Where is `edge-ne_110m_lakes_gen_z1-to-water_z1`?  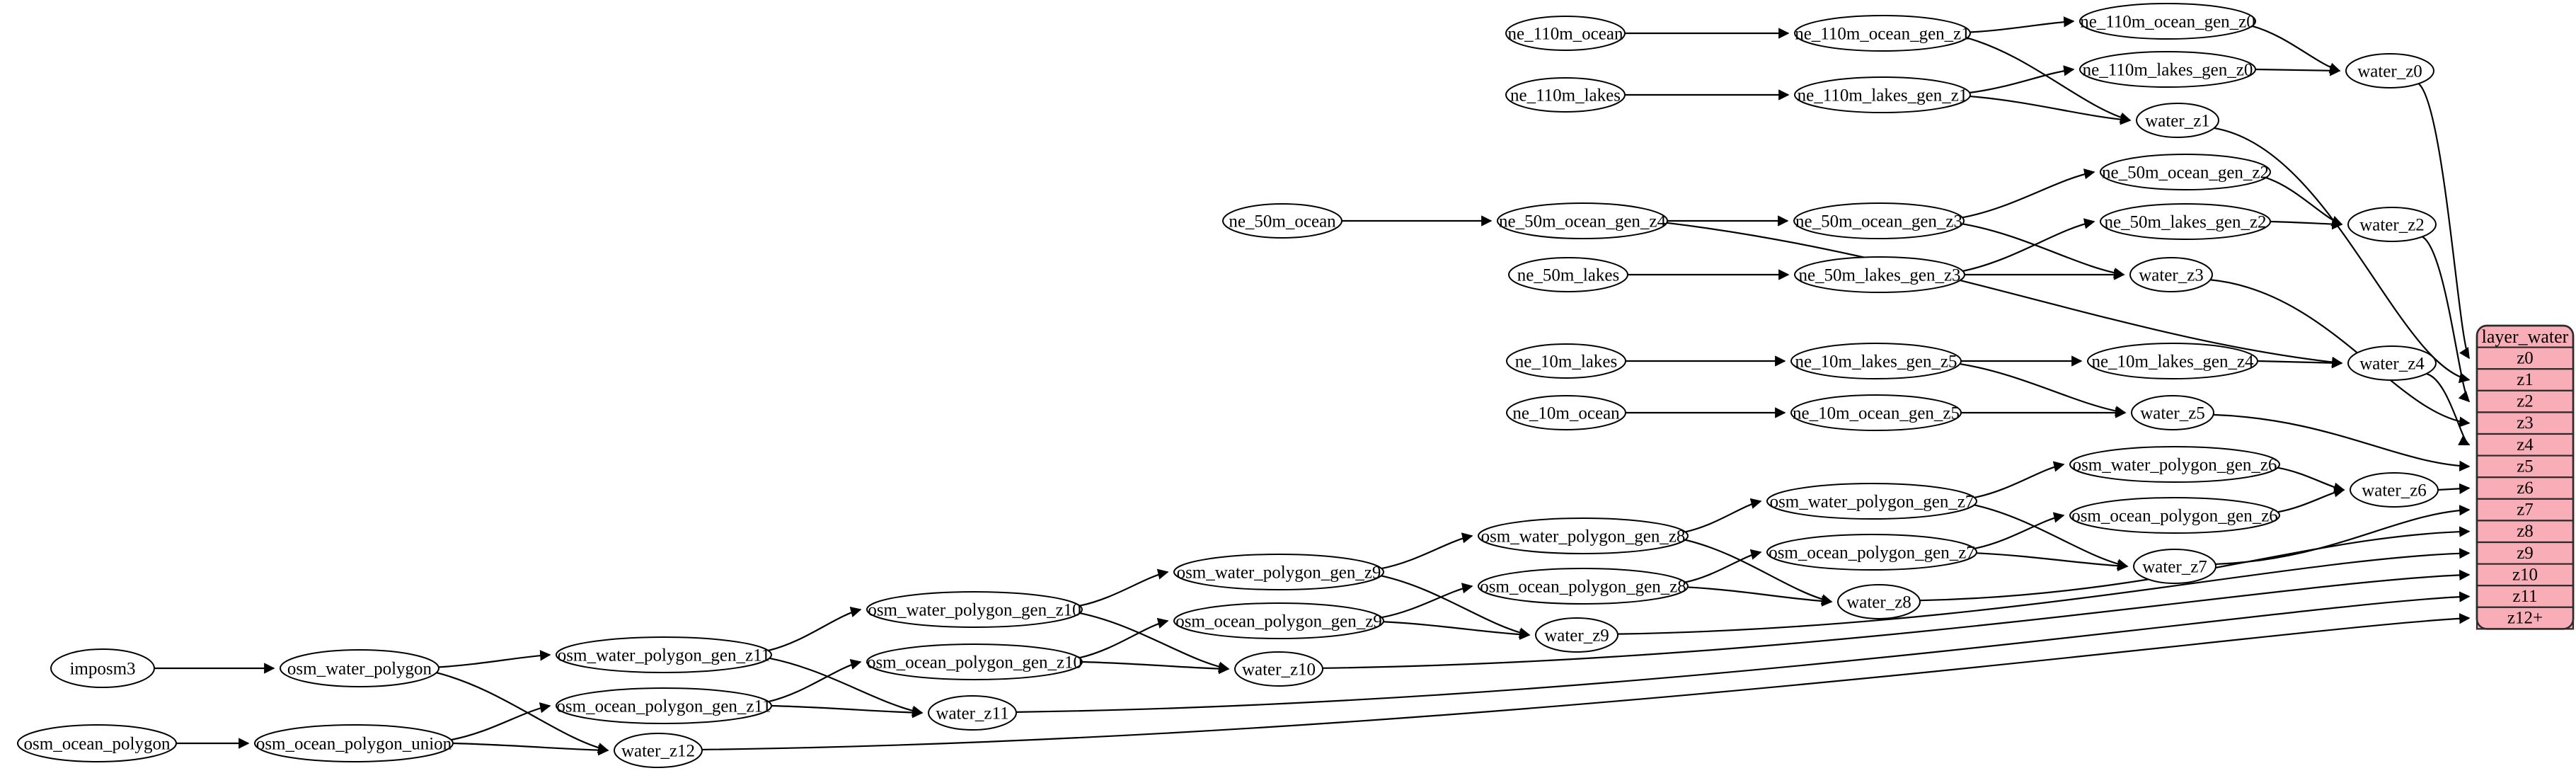
edge-ne_110m_lakes_gen_z1-to-water_z1 is located at coordinates (2051, 110).